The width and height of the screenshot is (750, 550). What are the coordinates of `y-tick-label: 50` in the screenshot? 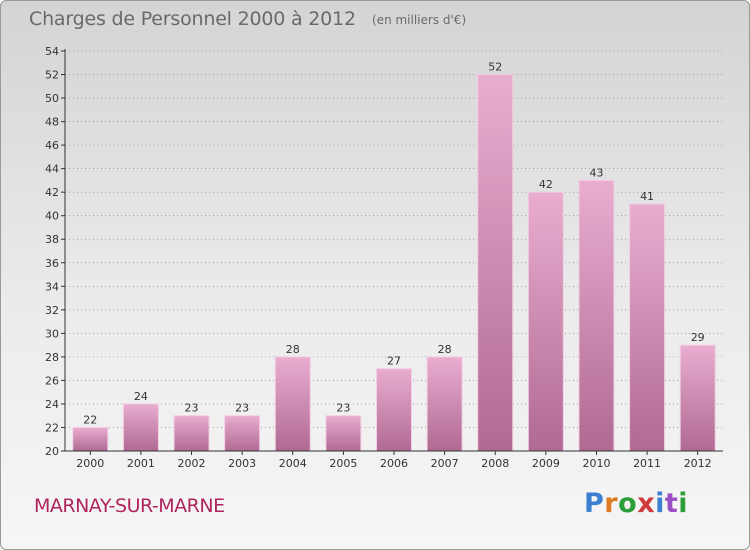 It's located at (52, 98).